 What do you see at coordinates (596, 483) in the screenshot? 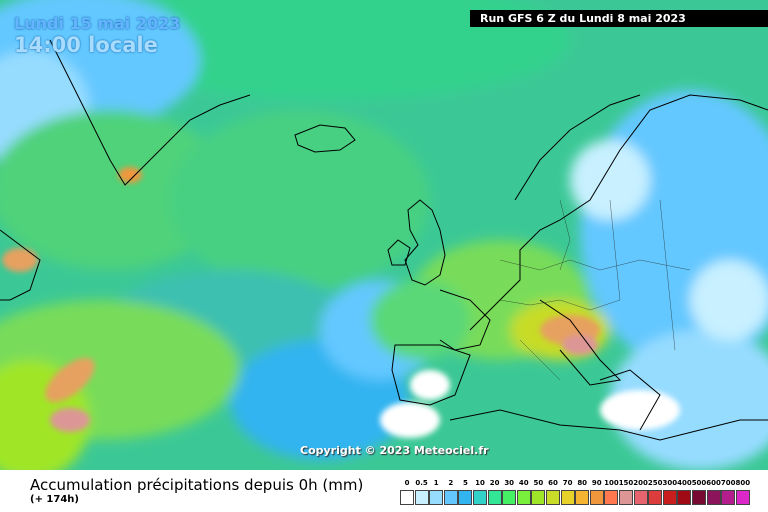
I see `legend-label: 90` at bounding box center [596, 483].